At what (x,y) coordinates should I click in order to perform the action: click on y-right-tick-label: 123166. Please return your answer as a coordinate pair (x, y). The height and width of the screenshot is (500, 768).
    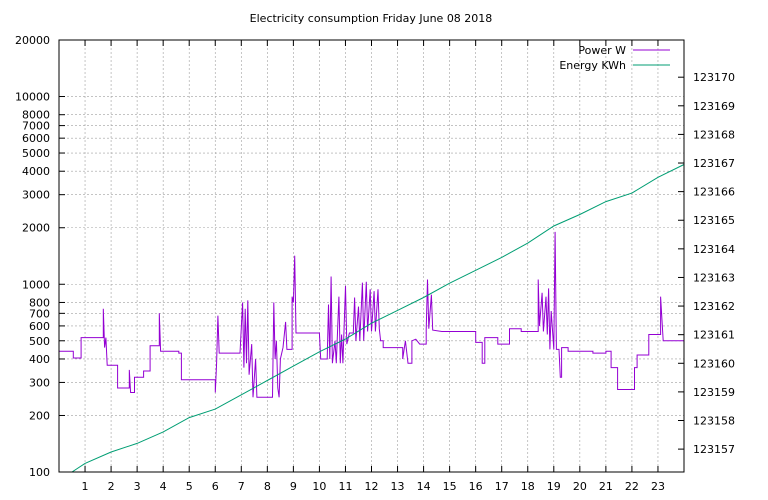
    Looking at the image, I should click on (714, 192).